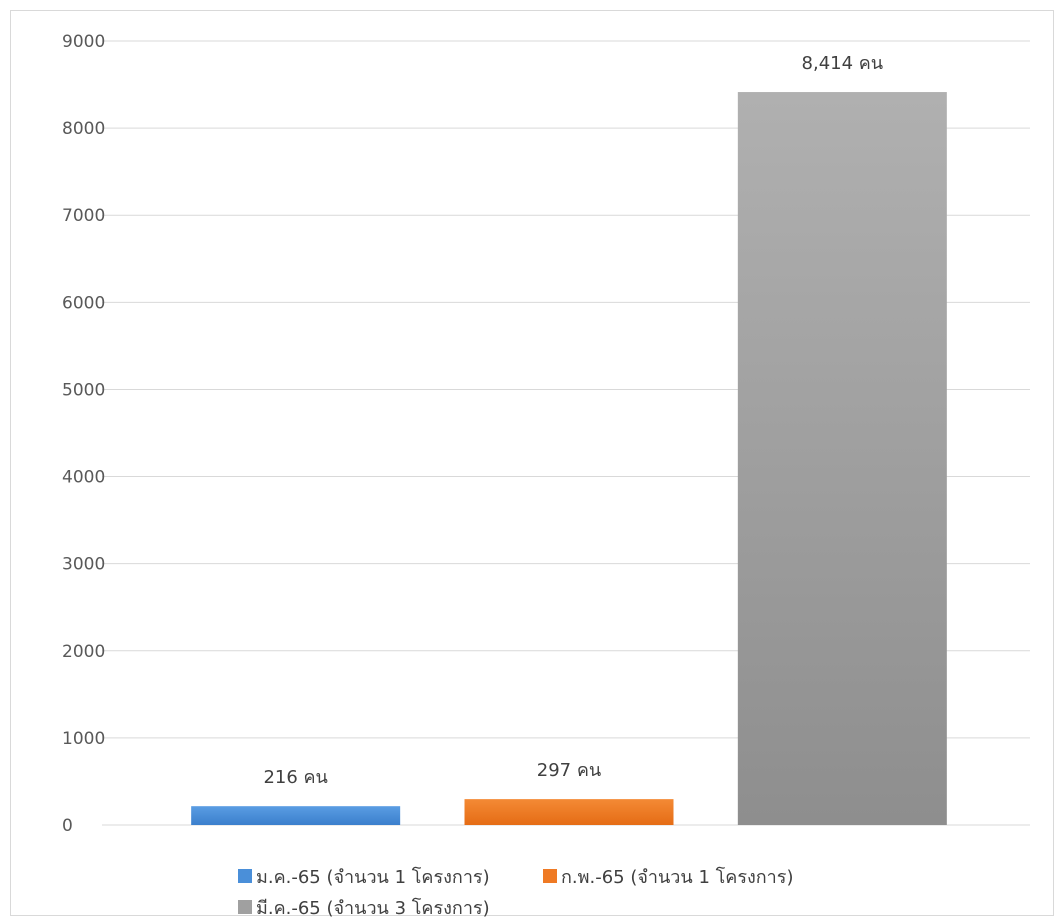 This screenshot has height=917, width=1055. What do you see at coordinates (83, 303) in the screenshot?
I see `y-tick-label: 6000` at bounding box center [83, 303].